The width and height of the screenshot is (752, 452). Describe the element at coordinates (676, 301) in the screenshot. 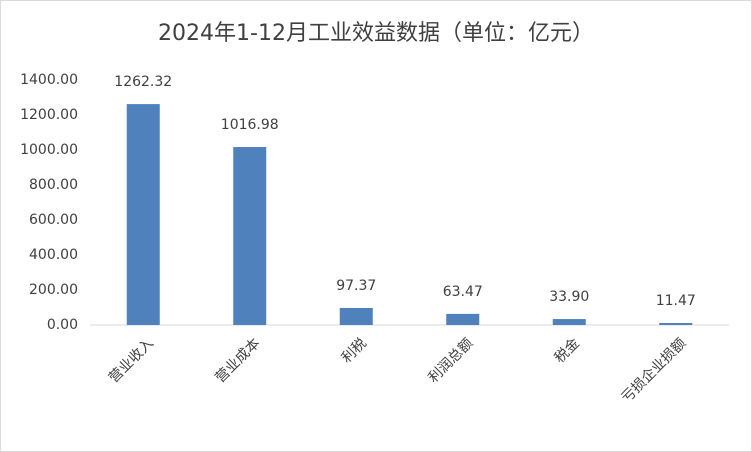

I see `data-label: 11.47` at that location.